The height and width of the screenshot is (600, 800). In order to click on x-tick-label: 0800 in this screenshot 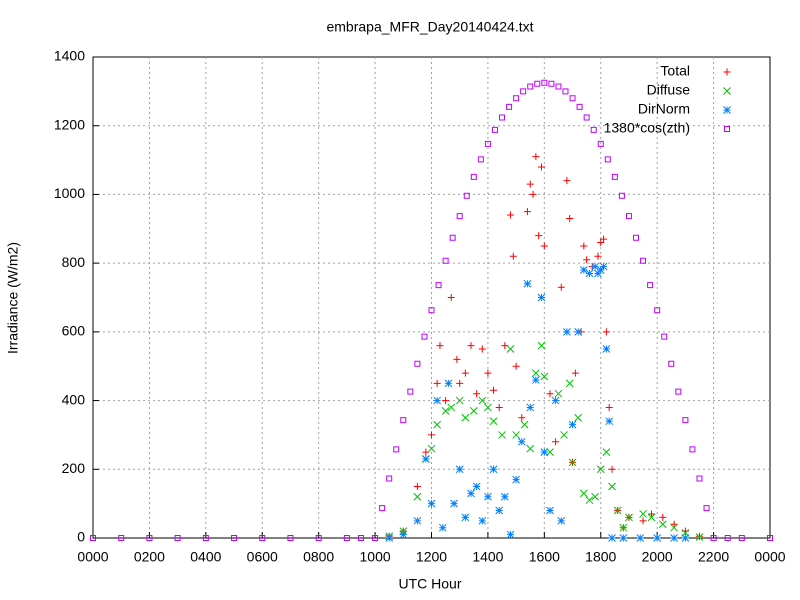, I will do `click(318, 557)`.